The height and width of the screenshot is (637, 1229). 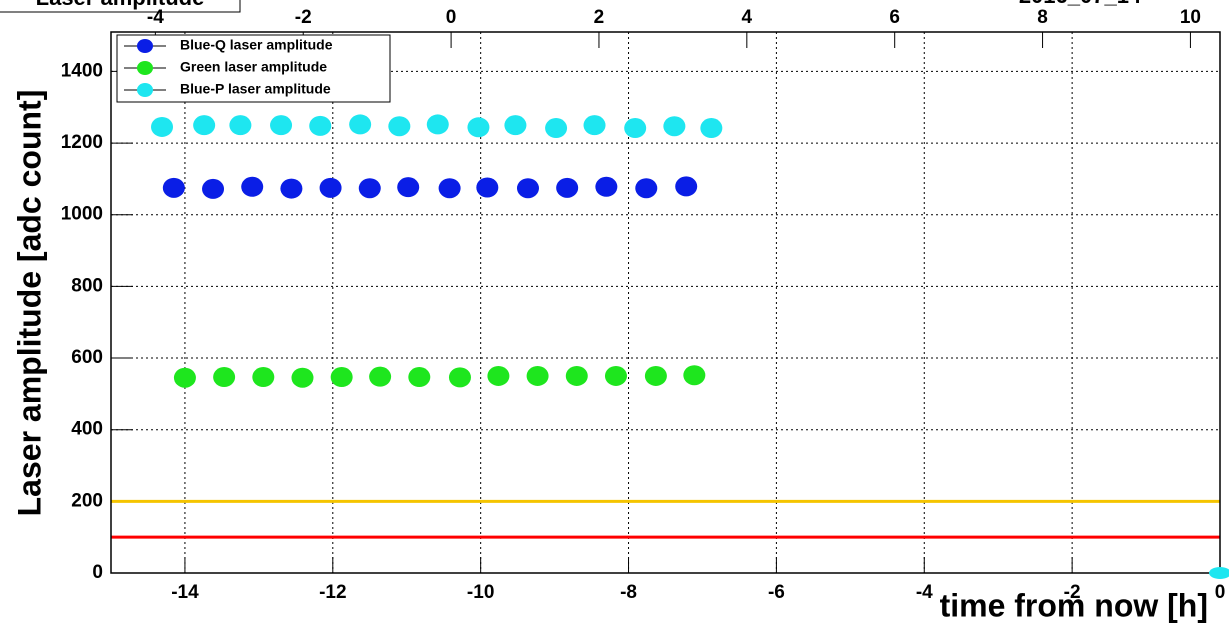 What do you see at coordinates (1190, 17) in the screenshot?
I see `x2-tick-label: 10` at bounding box center [1190, 17].